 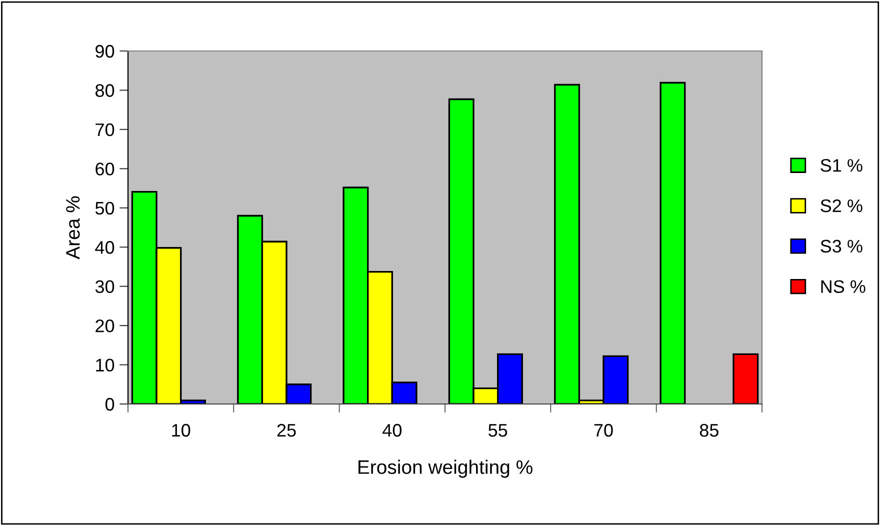 What do you see at coordinates (105, 129) in the screenshot?
I see `y-tick-label: 70` at bounding box center [105, 129].